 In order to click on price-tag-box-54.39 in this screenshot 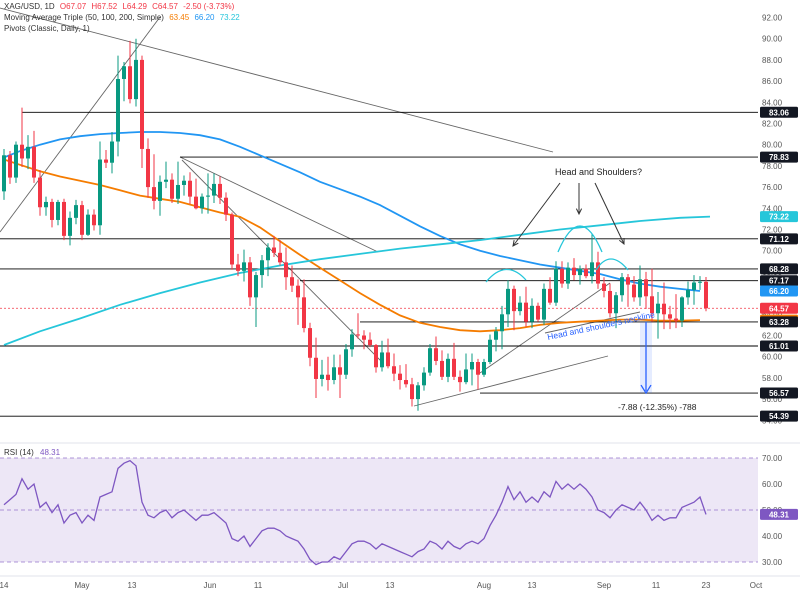, I will do `click(779, 416)`.